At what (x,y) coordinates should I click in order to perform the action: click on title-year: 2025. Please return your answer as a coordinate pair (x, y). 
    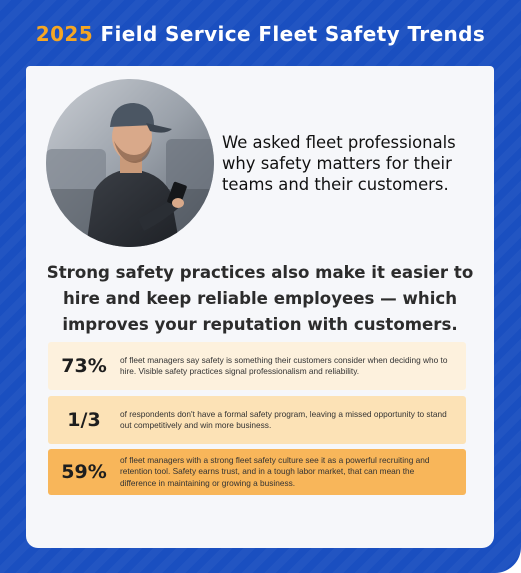
    Looking at the image, I should click on (64, 34).